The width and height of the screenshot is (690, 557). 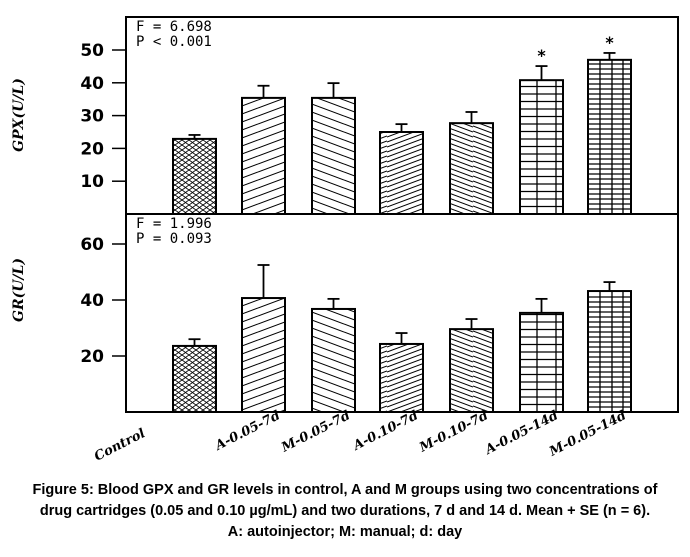 What do you see at coordinates (174, 42) in the screenshot?
I see `stat-annotation: P < 0.001` at bounding box center [174, 42].